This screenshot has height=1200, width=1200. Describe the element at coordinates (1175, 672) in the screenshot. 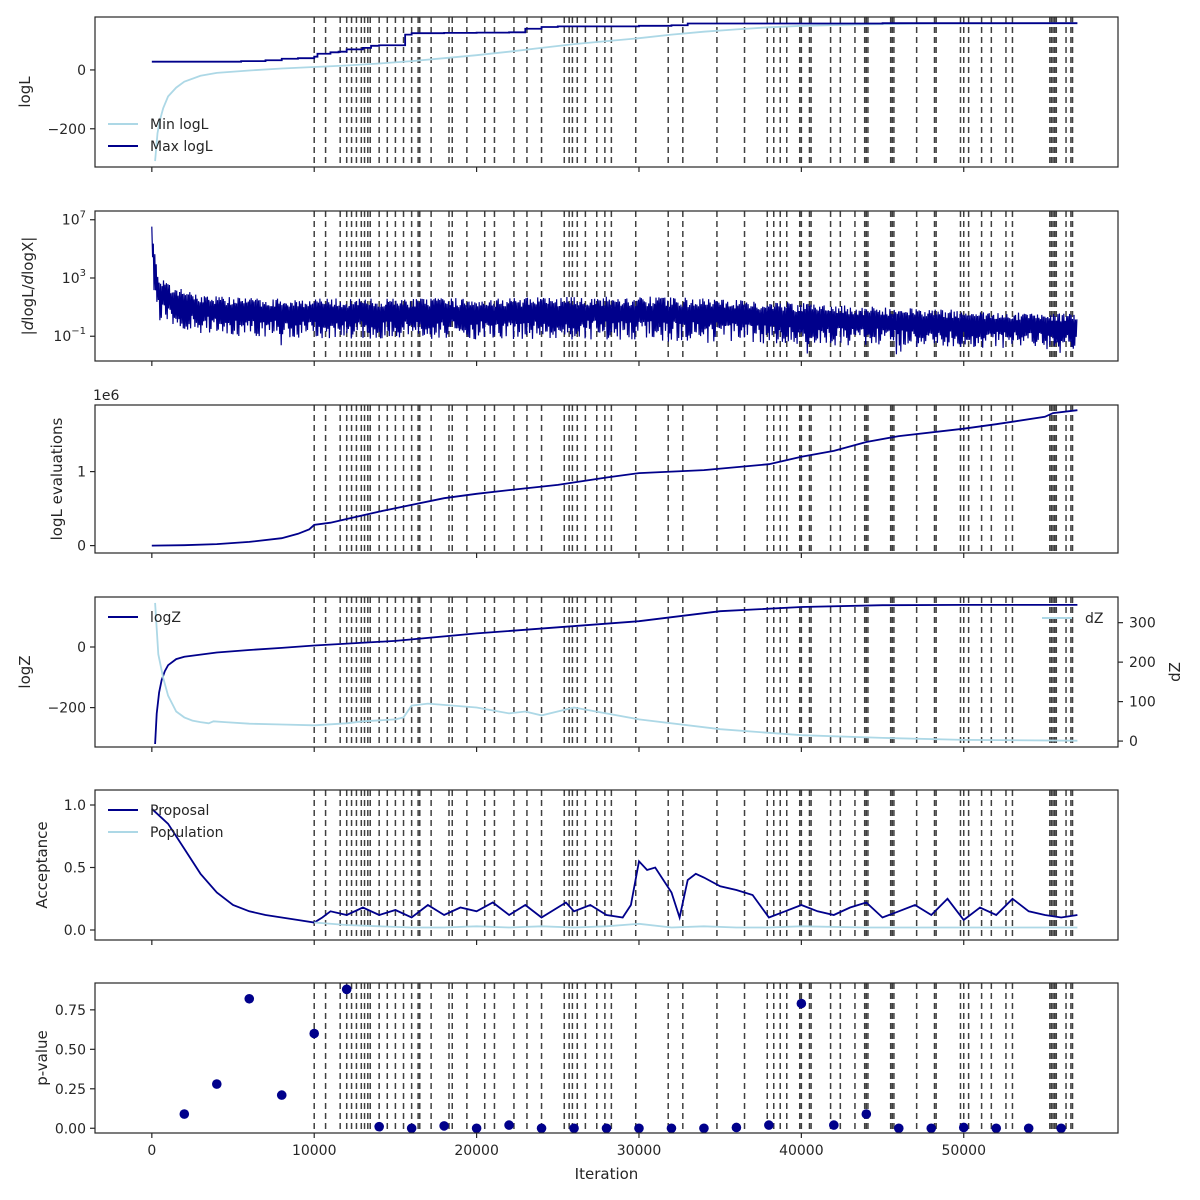

I see `y-right-axis-label: dZ` at that location.